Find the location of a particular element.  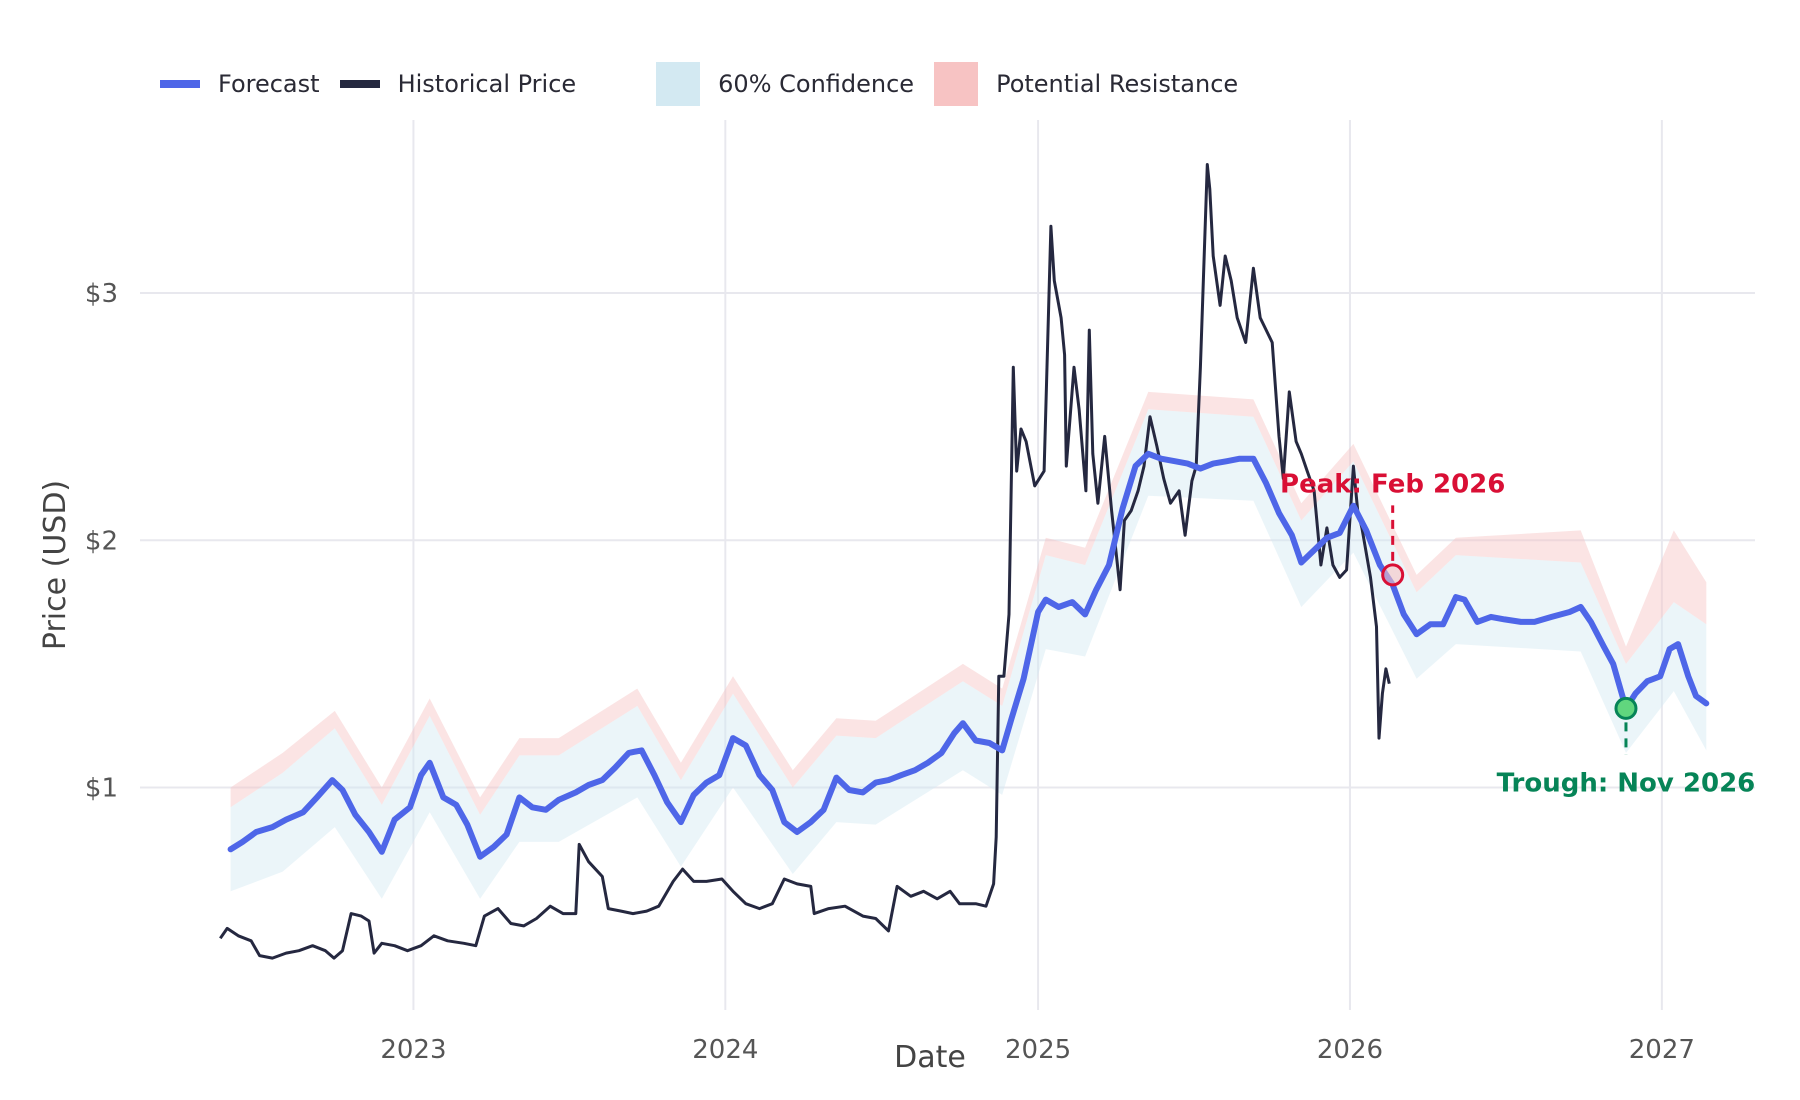

y-tick-label: $3 is located at coordinates (101, 294).